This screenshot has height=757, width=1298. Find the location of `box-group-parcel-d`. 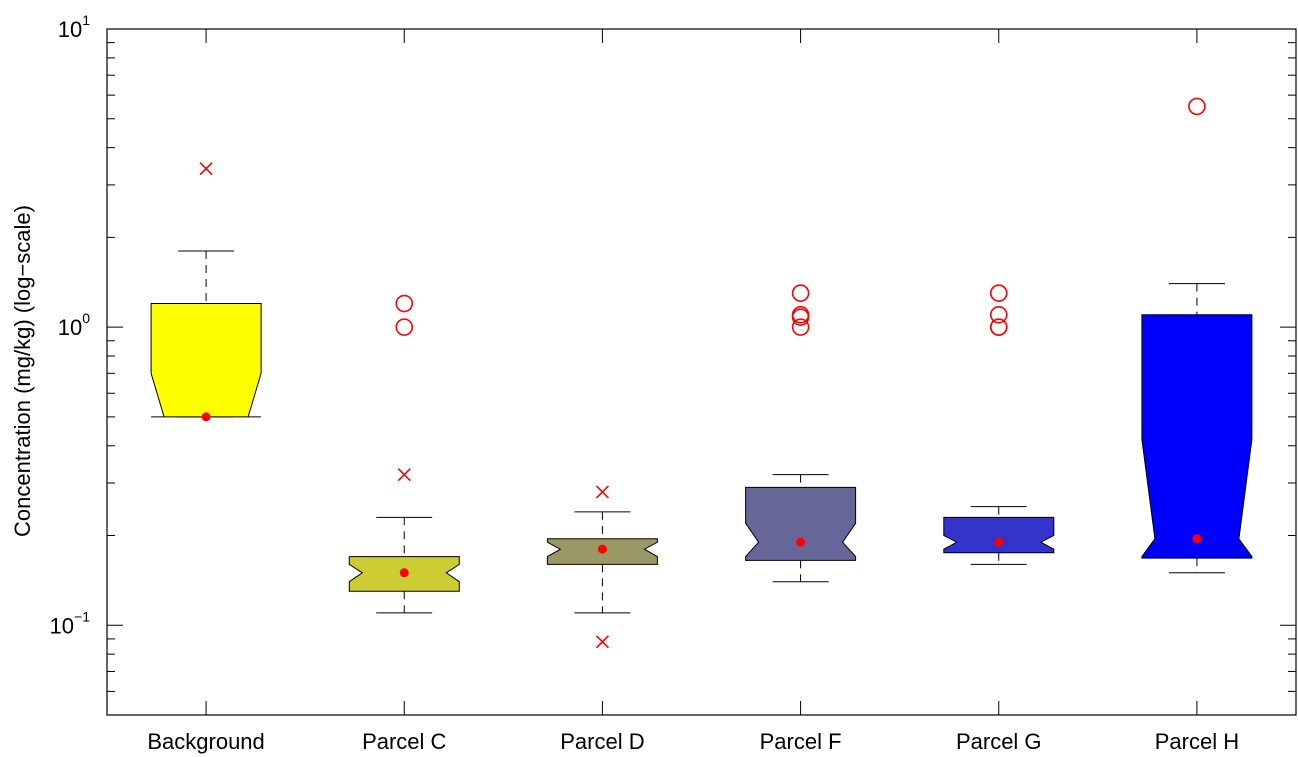

box-group-parcel-d is located at coordinates (602, 567).